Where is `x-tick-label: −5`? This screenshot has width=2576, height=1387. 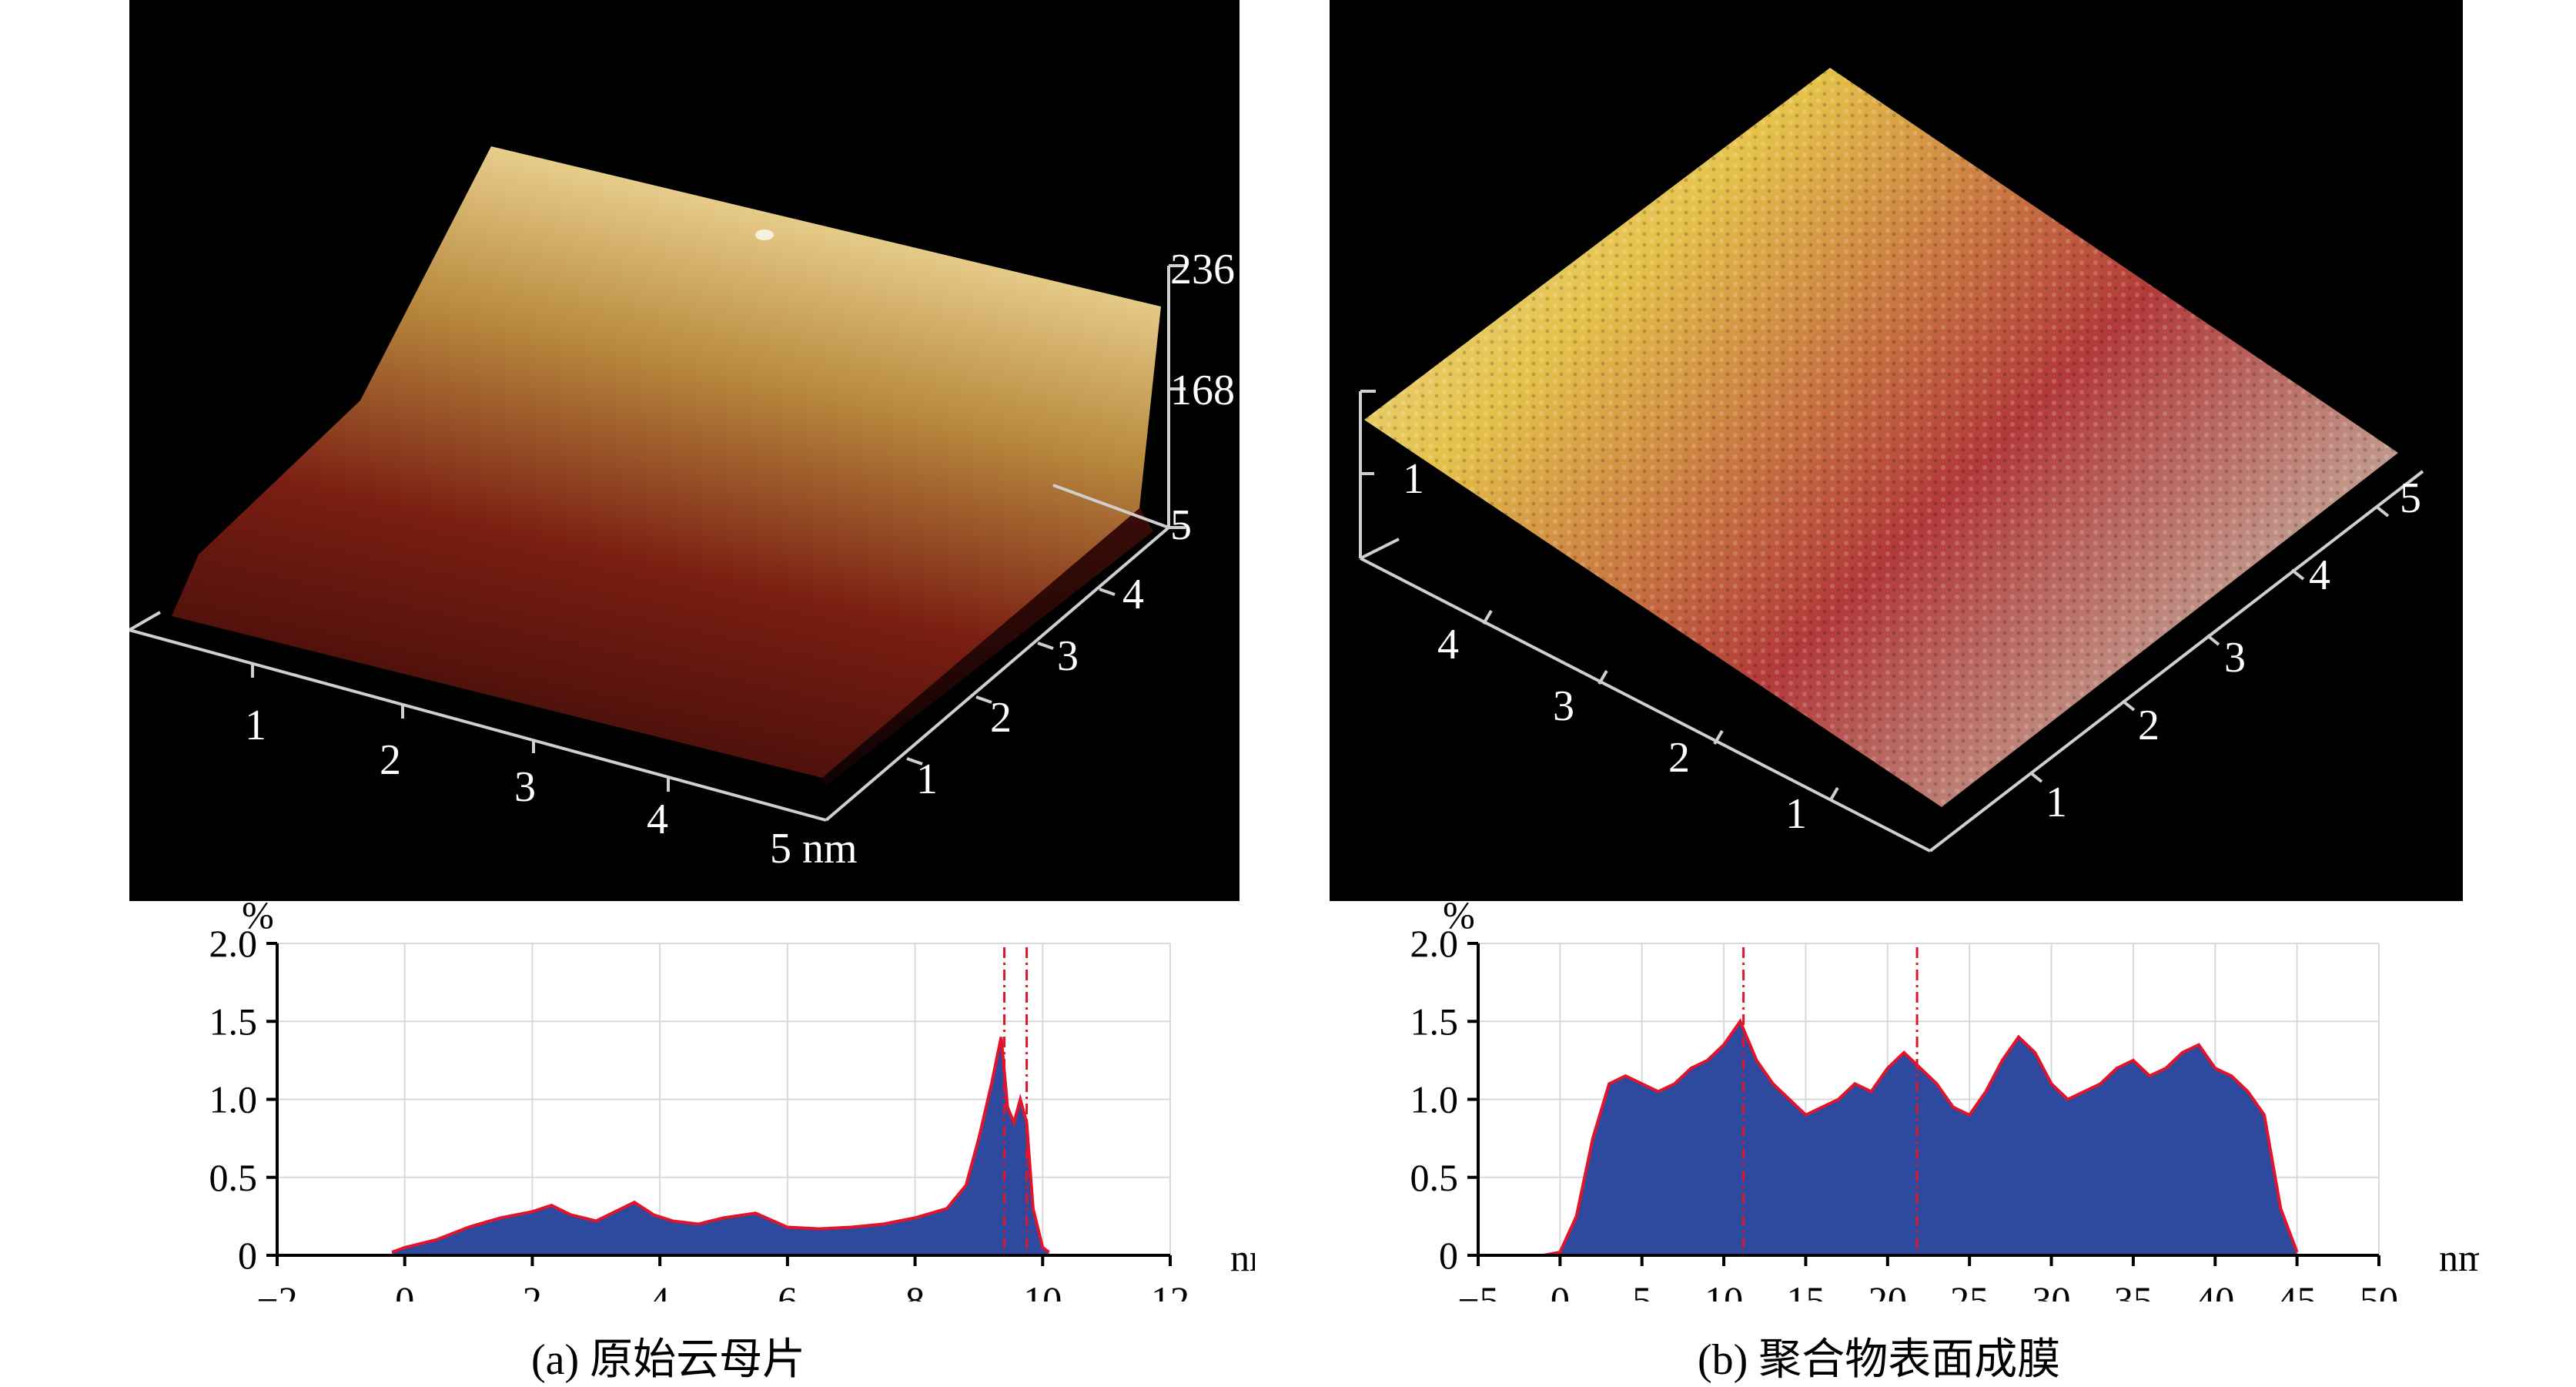 x-tick-label: −5 is located at coordinates (1477, 1290).